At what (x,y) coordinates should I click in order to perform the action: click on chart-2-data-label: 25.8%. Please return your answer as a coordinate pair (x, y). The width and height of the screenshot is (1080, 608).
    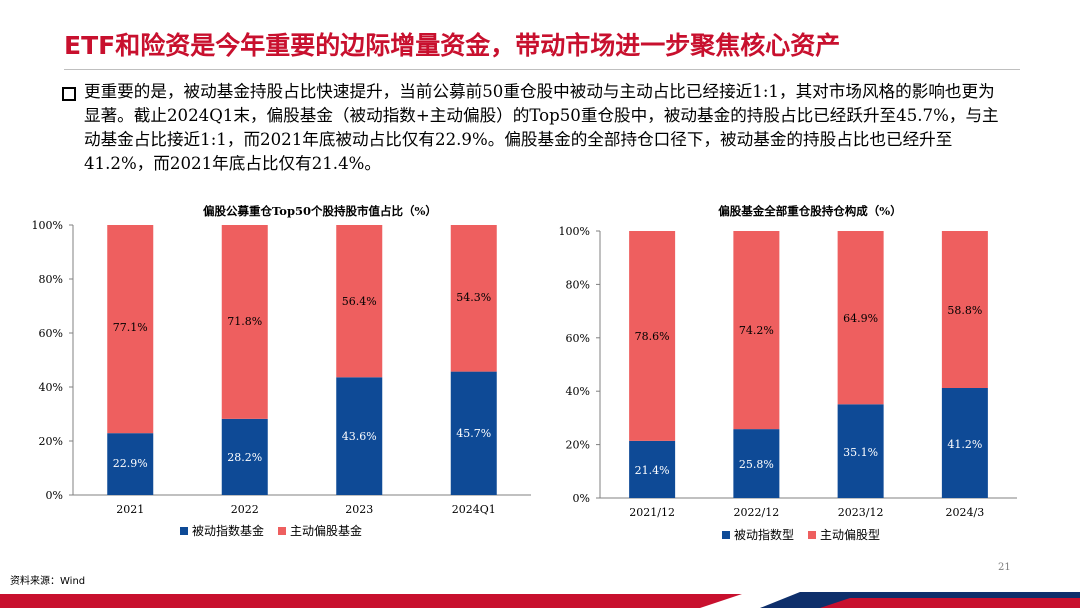
    Looking at the image, I should click on (756, 464).